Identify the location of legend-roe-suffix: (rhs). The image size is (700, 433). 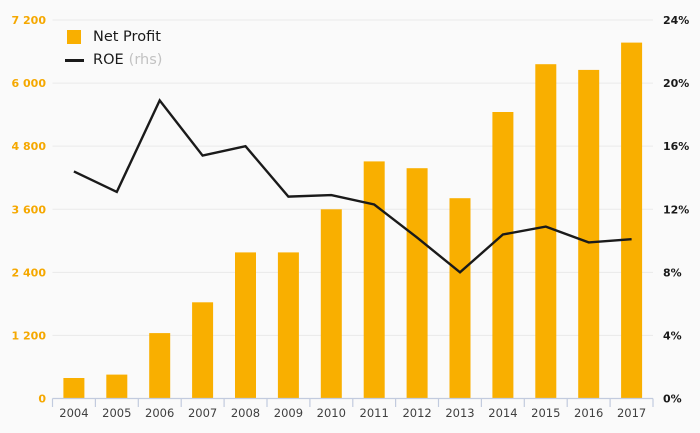
(145, 60).